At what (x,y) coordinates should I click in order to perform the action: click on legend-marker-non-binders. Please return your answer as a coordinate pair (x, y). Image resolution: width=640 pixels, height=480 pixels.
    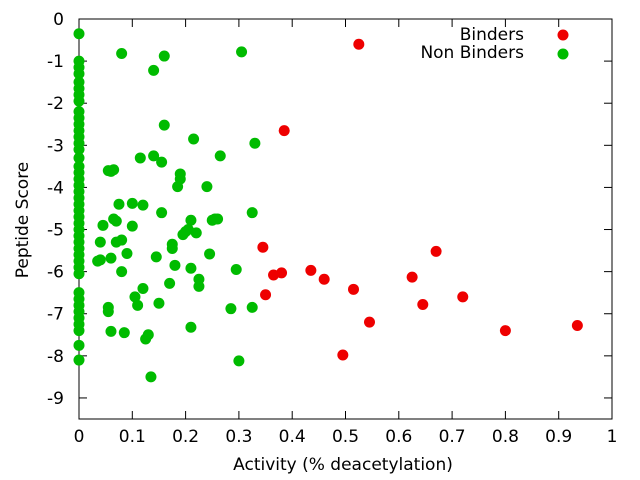
    Looking at the image, I should click on (563, 54).